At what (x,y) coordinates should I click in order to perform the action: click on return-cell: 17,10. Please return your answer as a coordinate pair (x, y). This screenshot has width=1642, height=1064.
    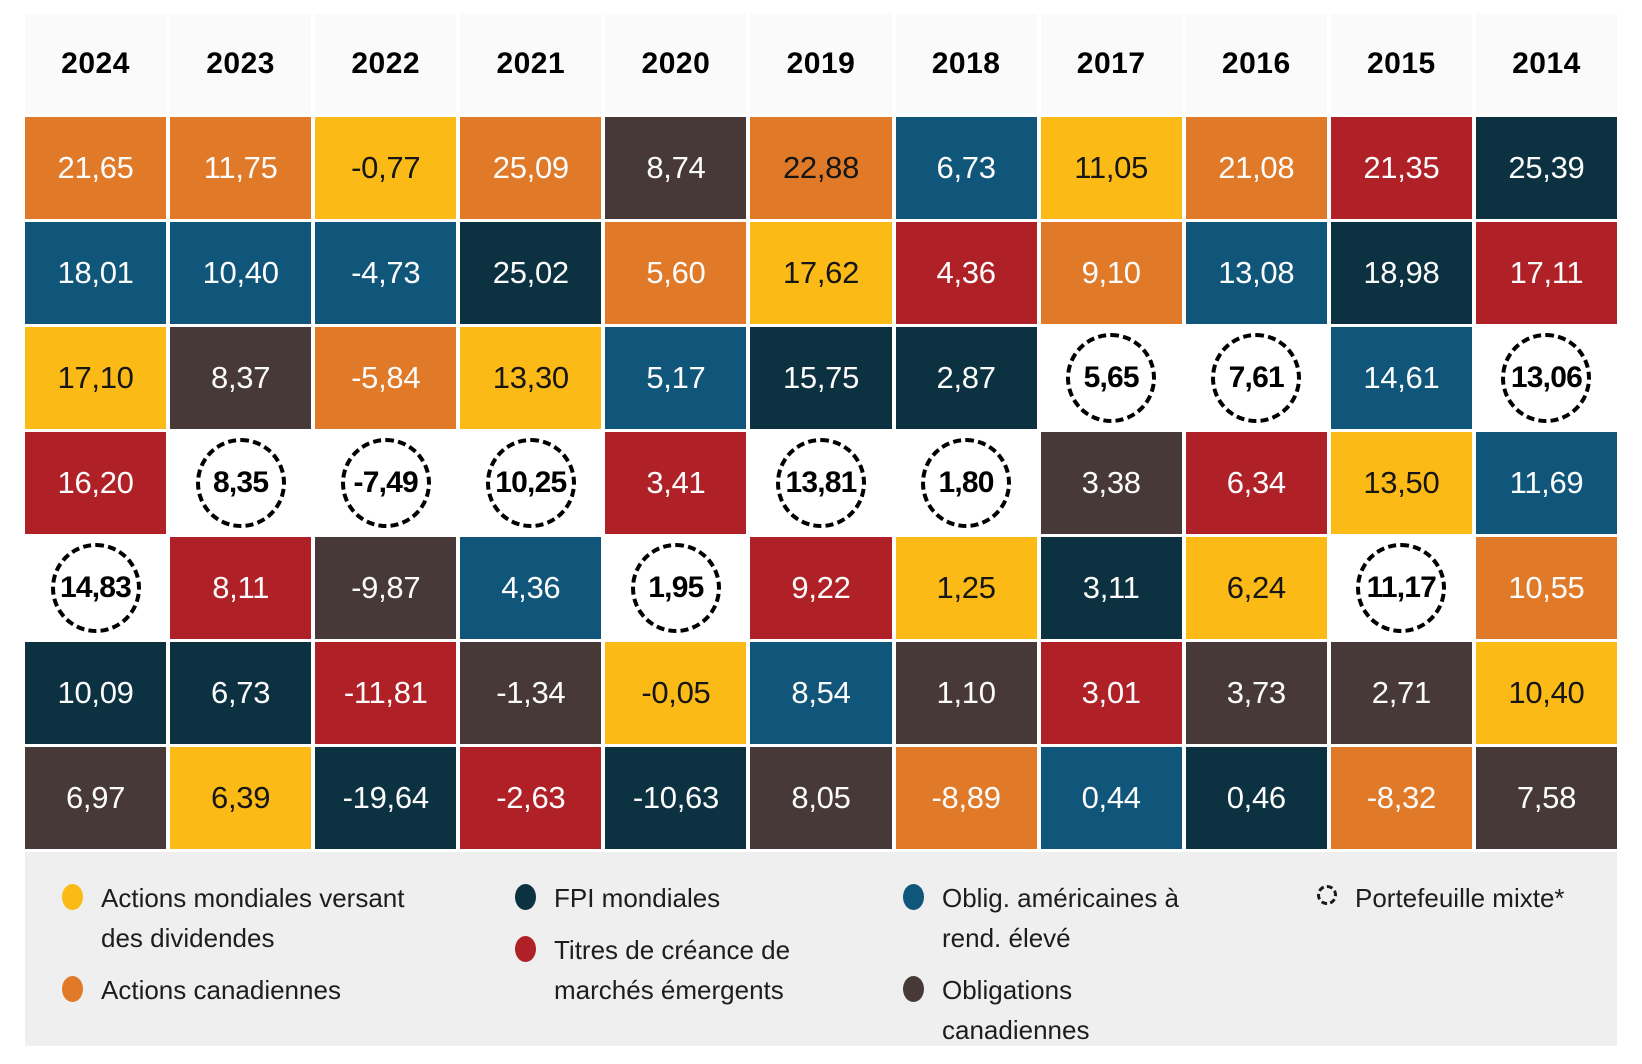
    Looking at the image, I should click on (96, 378).